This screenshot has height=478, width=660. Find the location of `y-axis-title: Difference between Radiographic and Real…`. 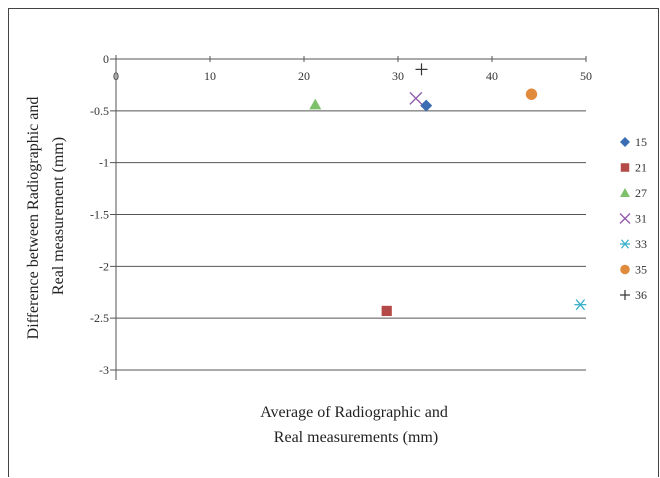

y-axis-title: Difference between Radiographic and Real… is located at coordinates (46, 216).